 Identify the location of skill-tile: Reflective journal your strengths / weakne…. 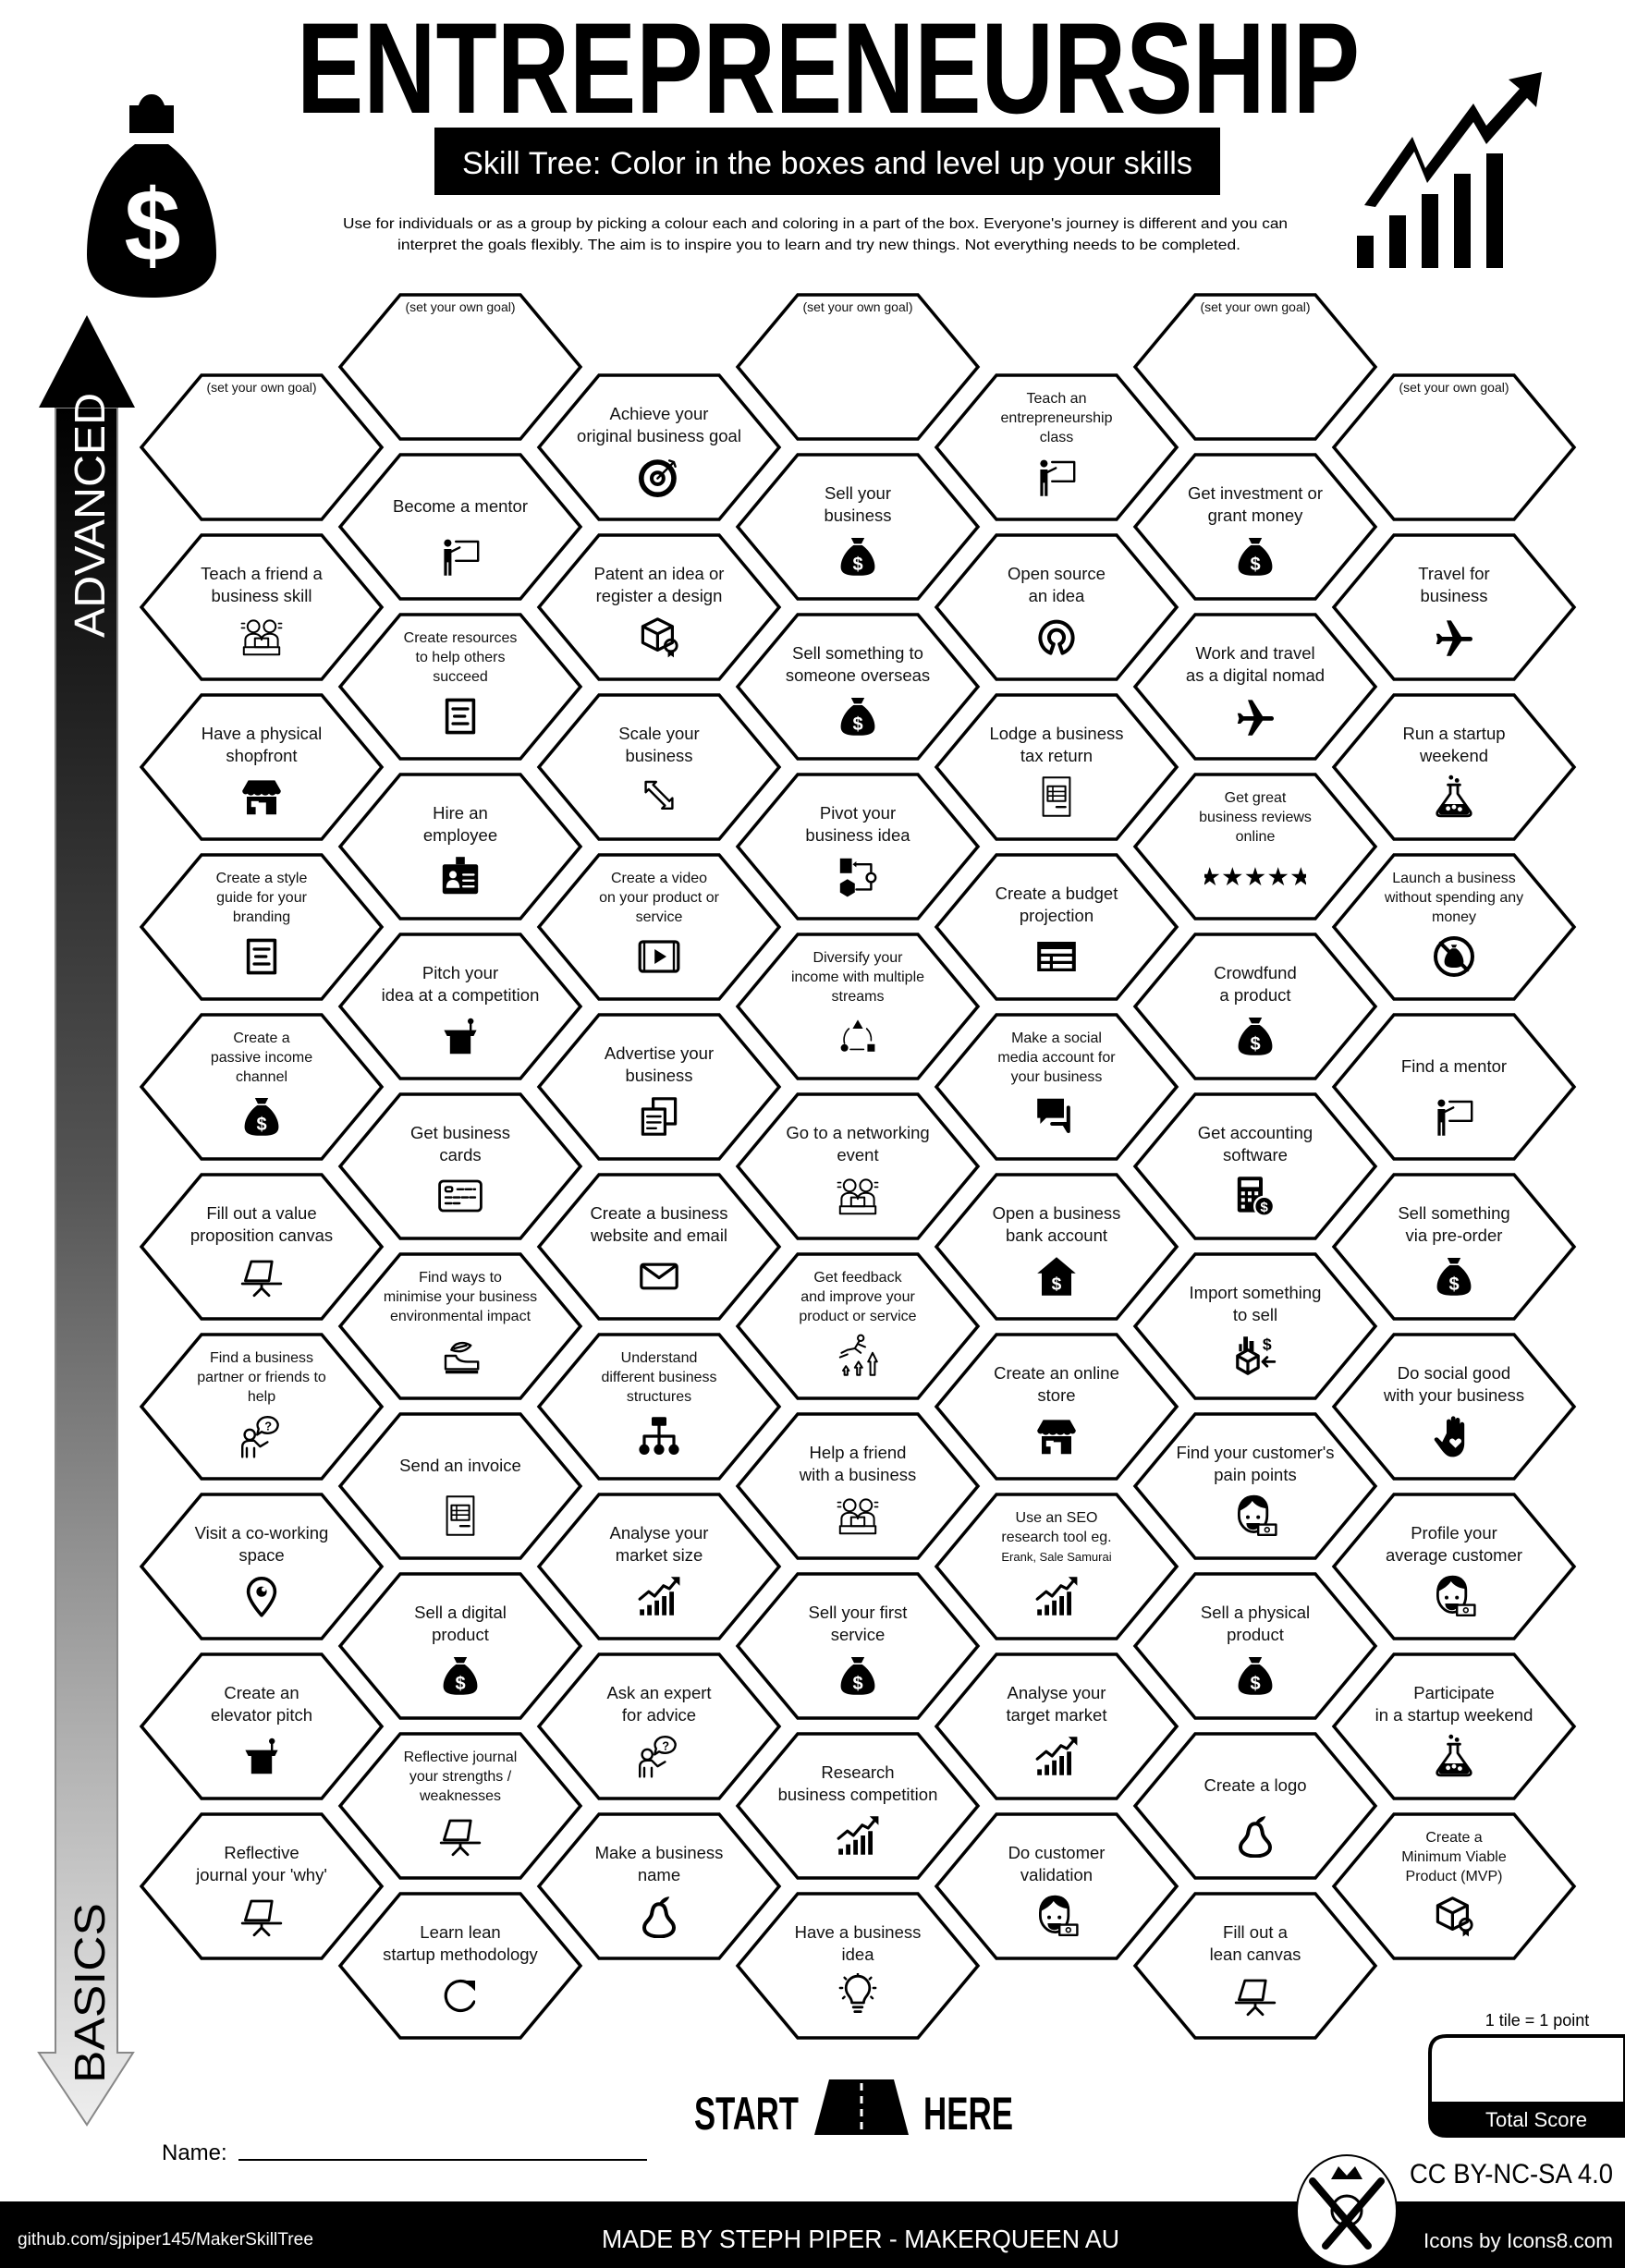
(460, 1806).